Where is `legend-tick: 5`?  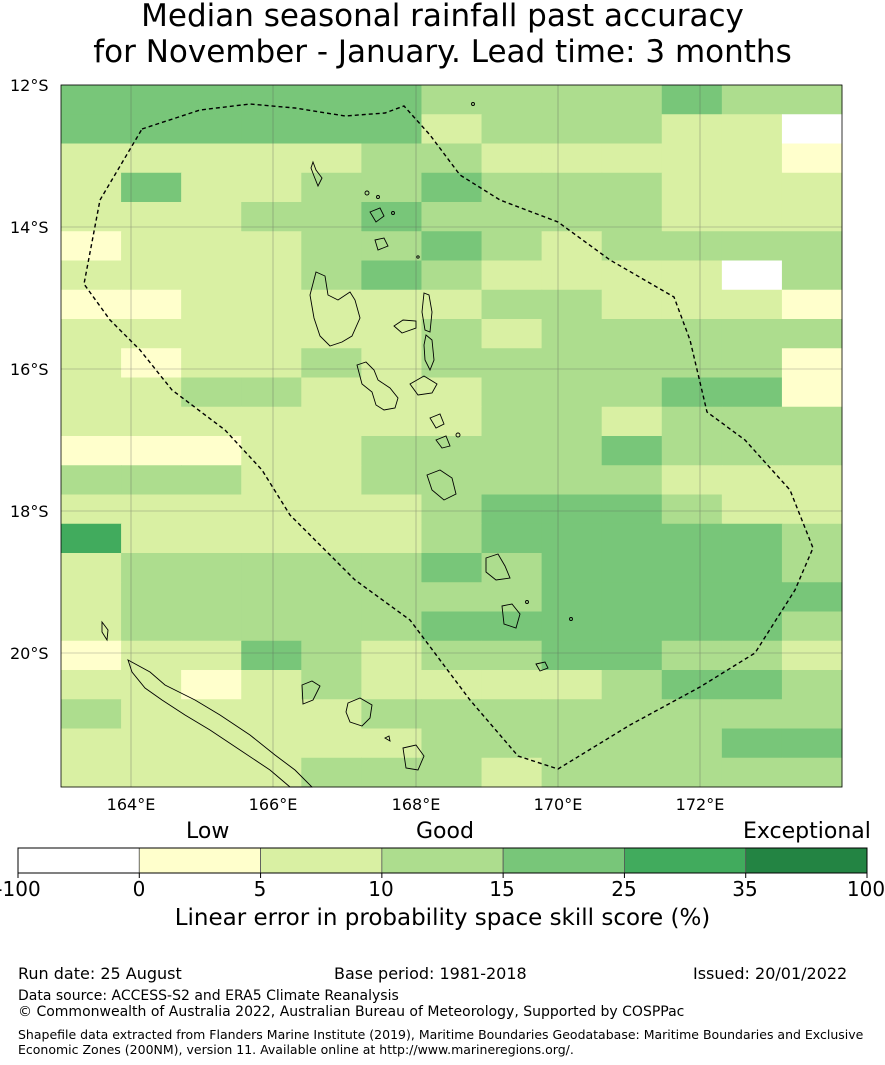 legend-tick: 5 is located at coordinates (260, 889).